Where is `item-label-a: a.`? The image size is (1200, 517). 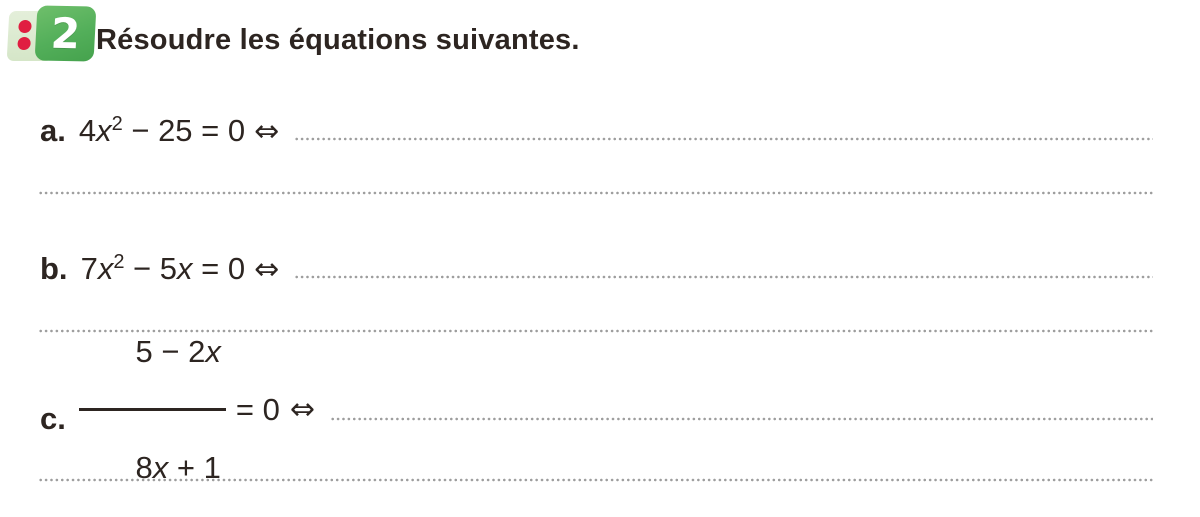
item-label-a: a. is located at coordinates (53, 130).